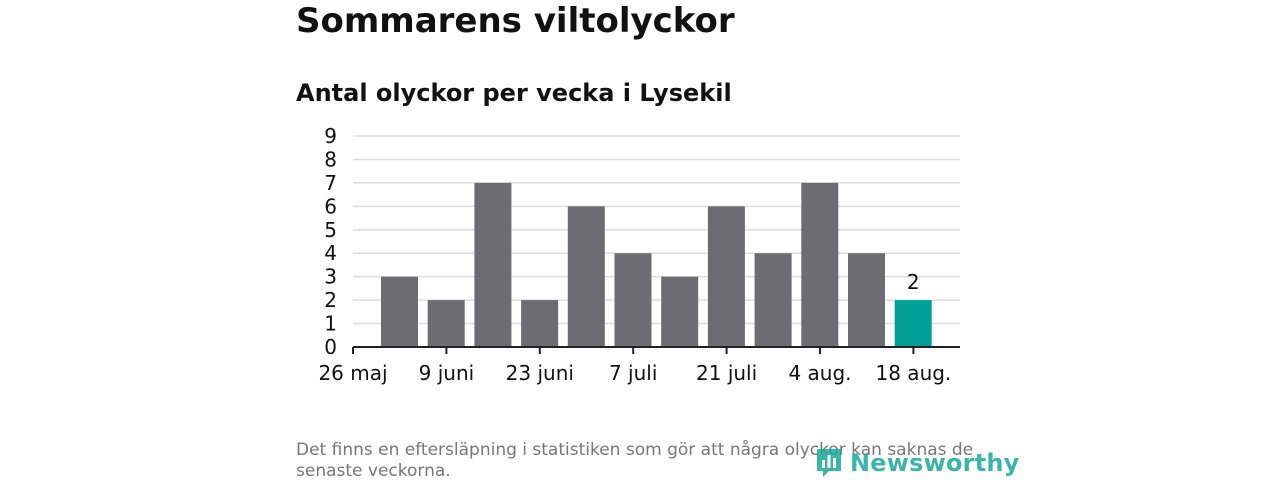 The width and height of the screenshot is (1280, 480). Describe the element at coordinates (935, 463) in the screenshot. I see `newsworthy-logo-text: Newsworthy` at that location.